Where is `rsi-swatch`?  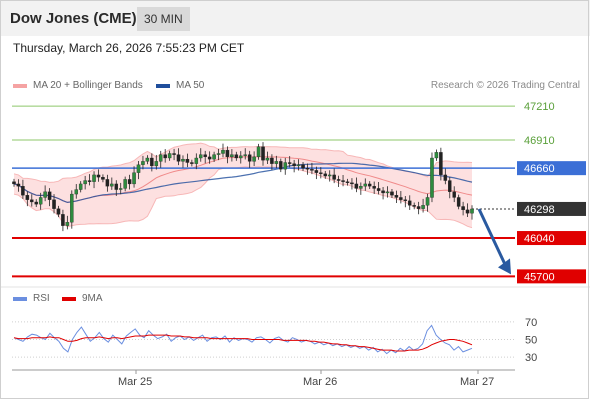
rsi-swatch is located at coordinates (20, 298).